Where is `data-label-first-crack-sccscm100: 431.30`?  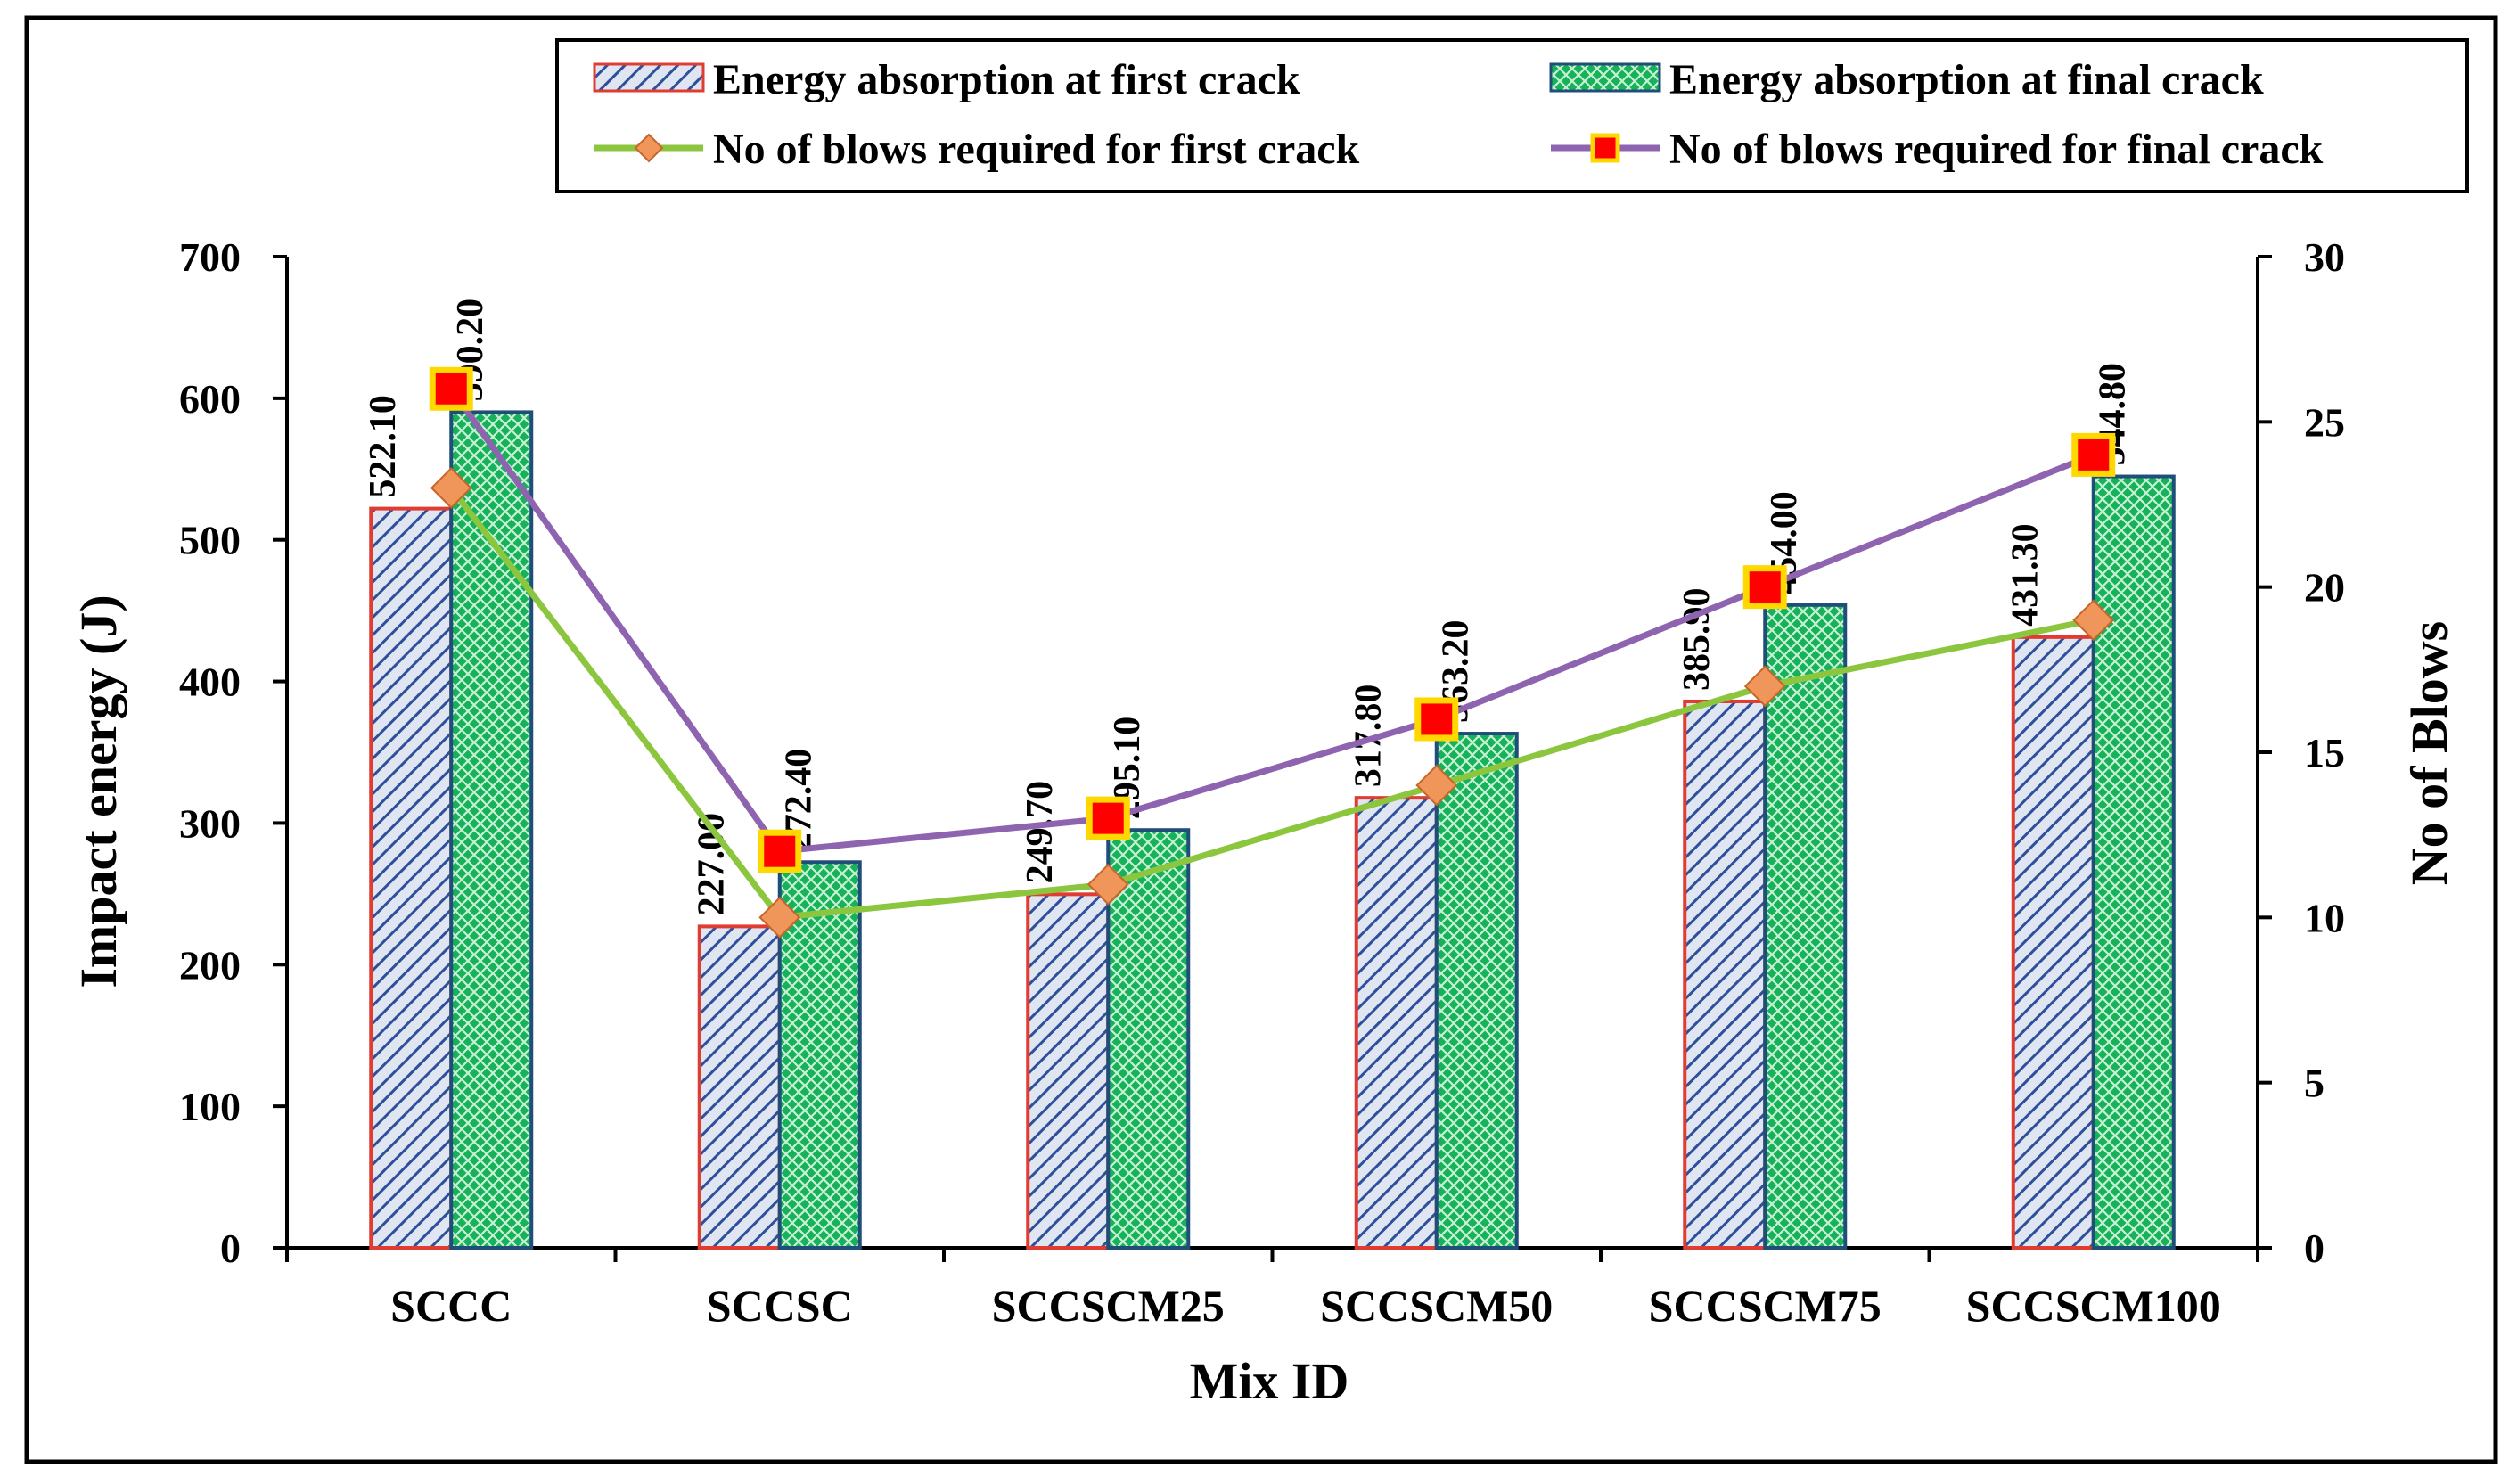 data-label-first-crack-sccscm100: 431.30 is located at coordinates (2025, 575).